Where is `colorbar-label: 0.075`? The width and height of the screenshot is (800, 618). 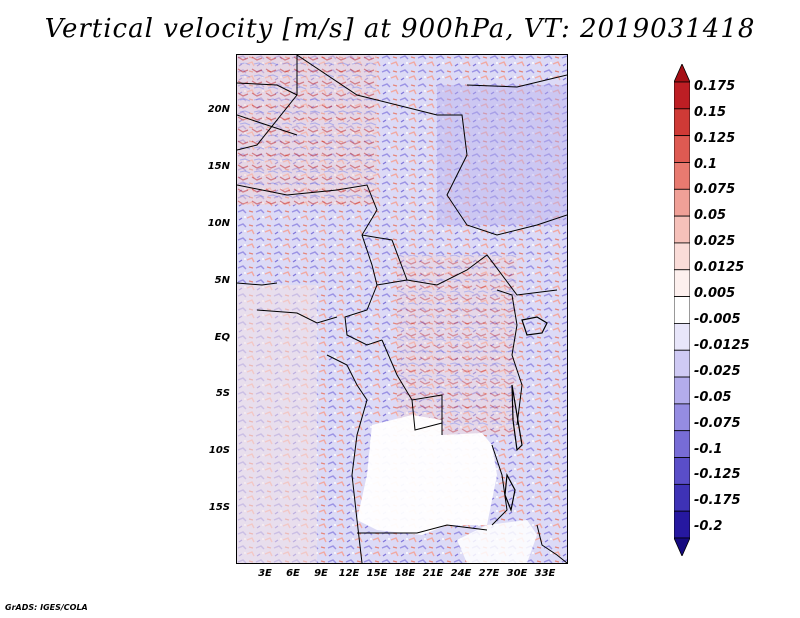 colorbar-label: 0.075 is located at coordinates (715, 189).